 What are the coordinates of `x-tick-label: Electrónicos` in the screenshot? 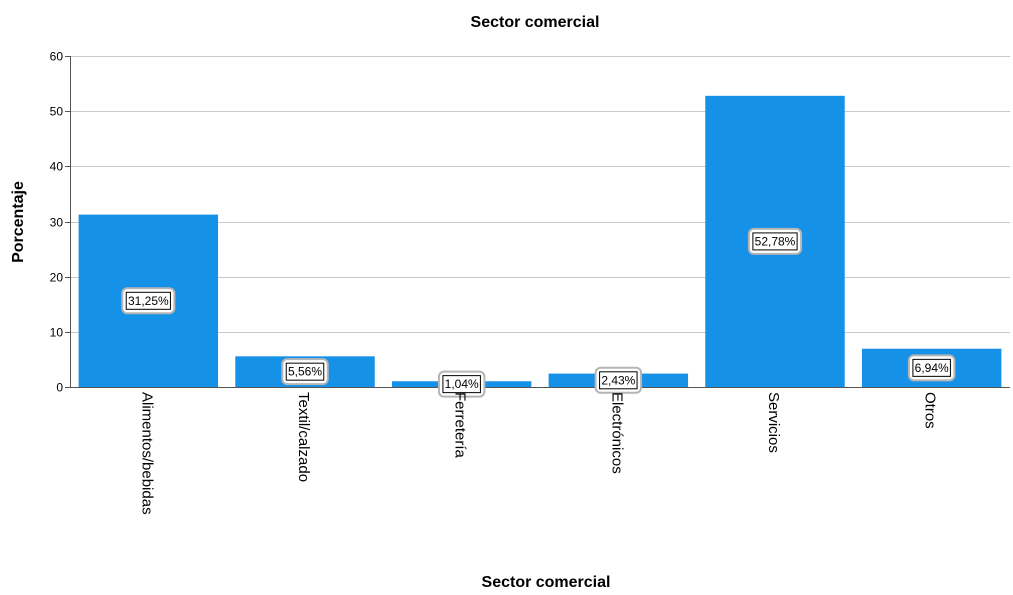 It's located at (616, 433).